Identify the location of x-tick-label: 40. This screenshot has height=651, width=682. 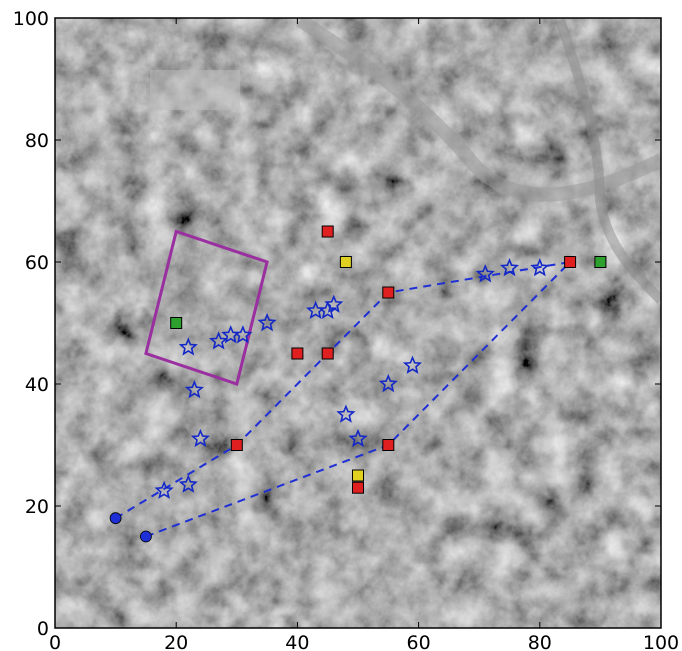
(297, 641).